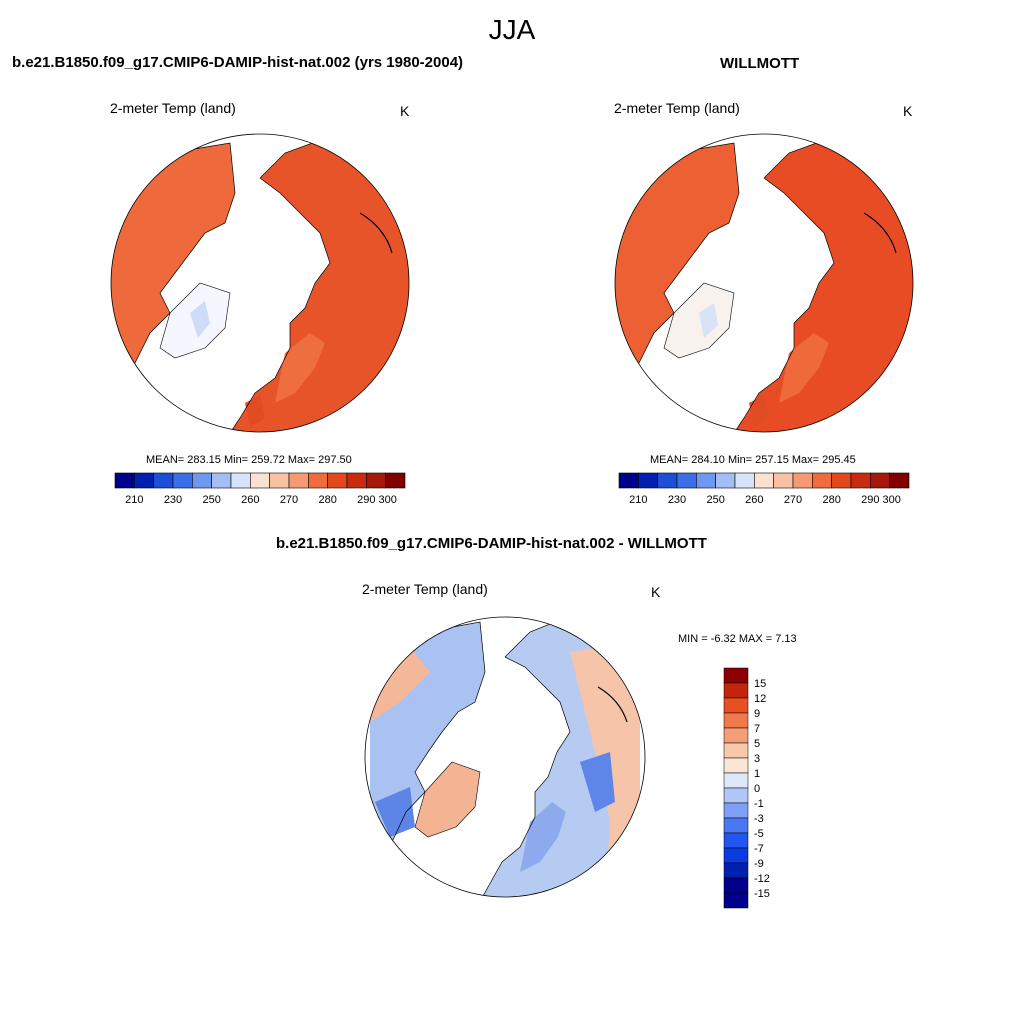 The height and width of the screenshot is (1024, 1024). I want to click on variable-label-obs: 2-meter Temp (land), so click(677, 108).